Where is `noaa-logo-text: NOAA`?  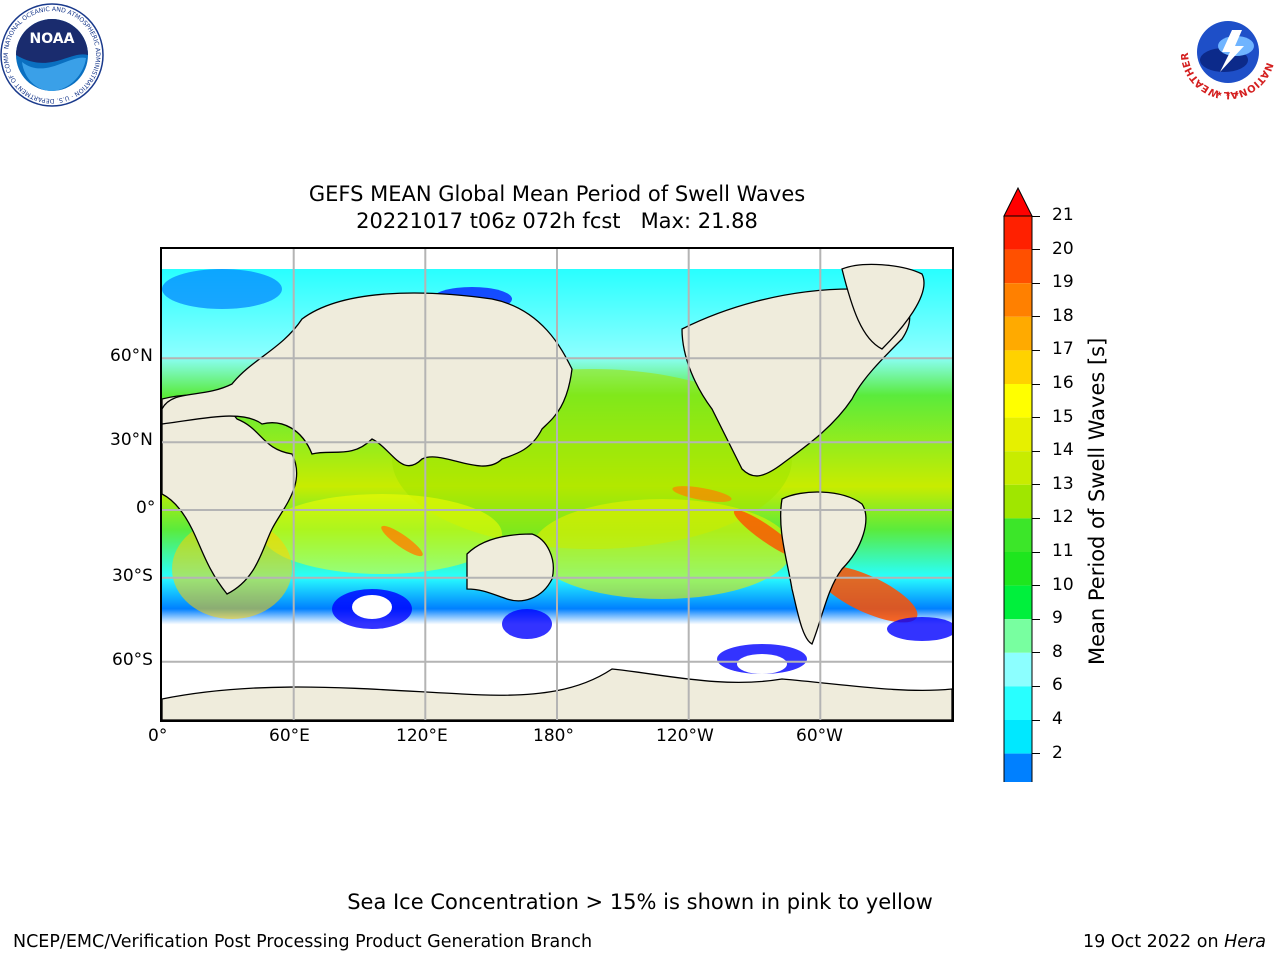
noaa-logo-text: NOAA is located at coordinates (52, 39).